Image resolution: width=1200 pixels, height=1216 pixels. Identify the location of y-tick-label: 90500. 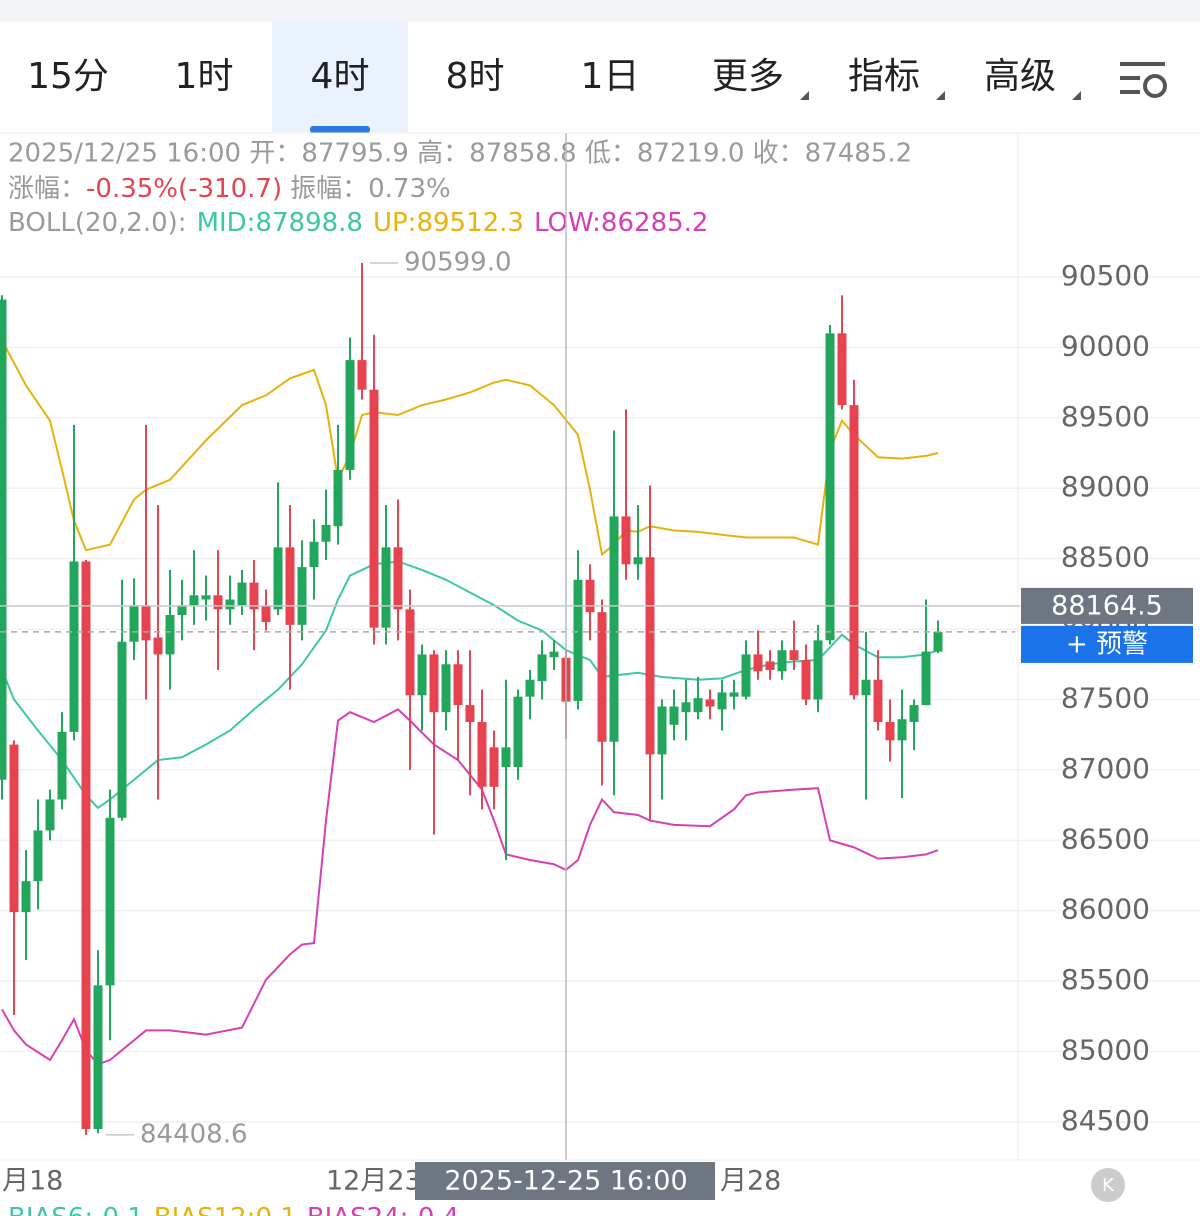
(1105, 275).